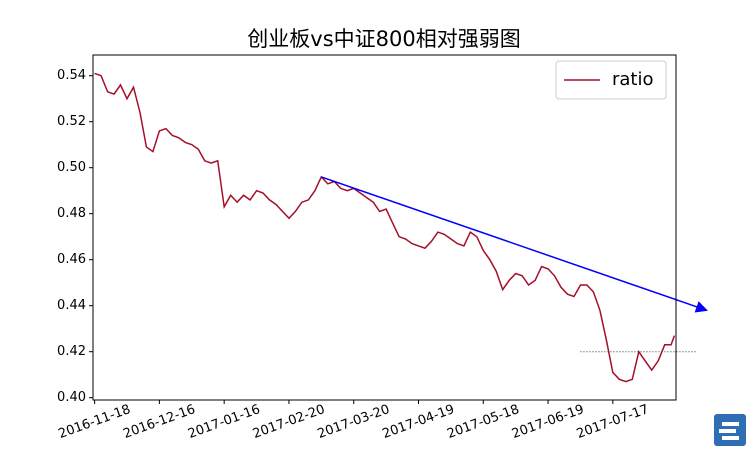 This screenshot has height=454, width=750. What do you see at coordinates (354, 422) in the screenshot?
I see `x-tick-label: 2017-03-20` at bounding box center [354, 422].